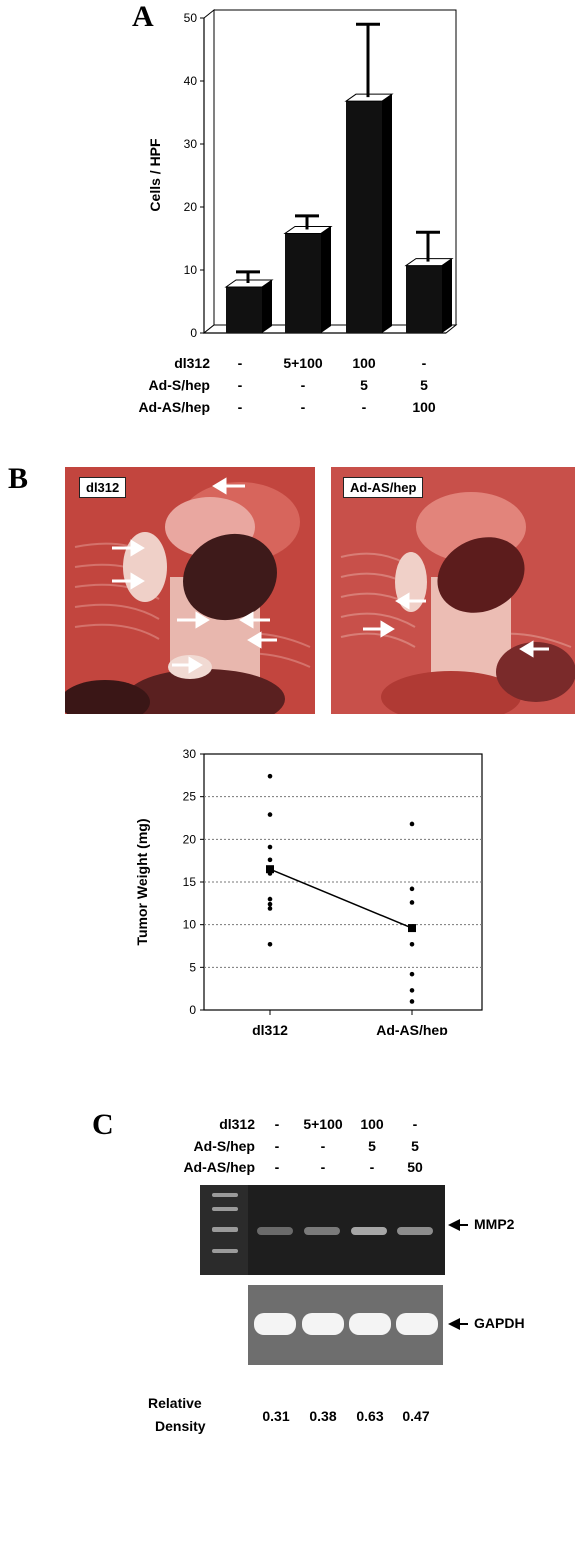 This screenshot has height=1547, width=575. I want to click on density-value: 0.31, so click(276, 1416).